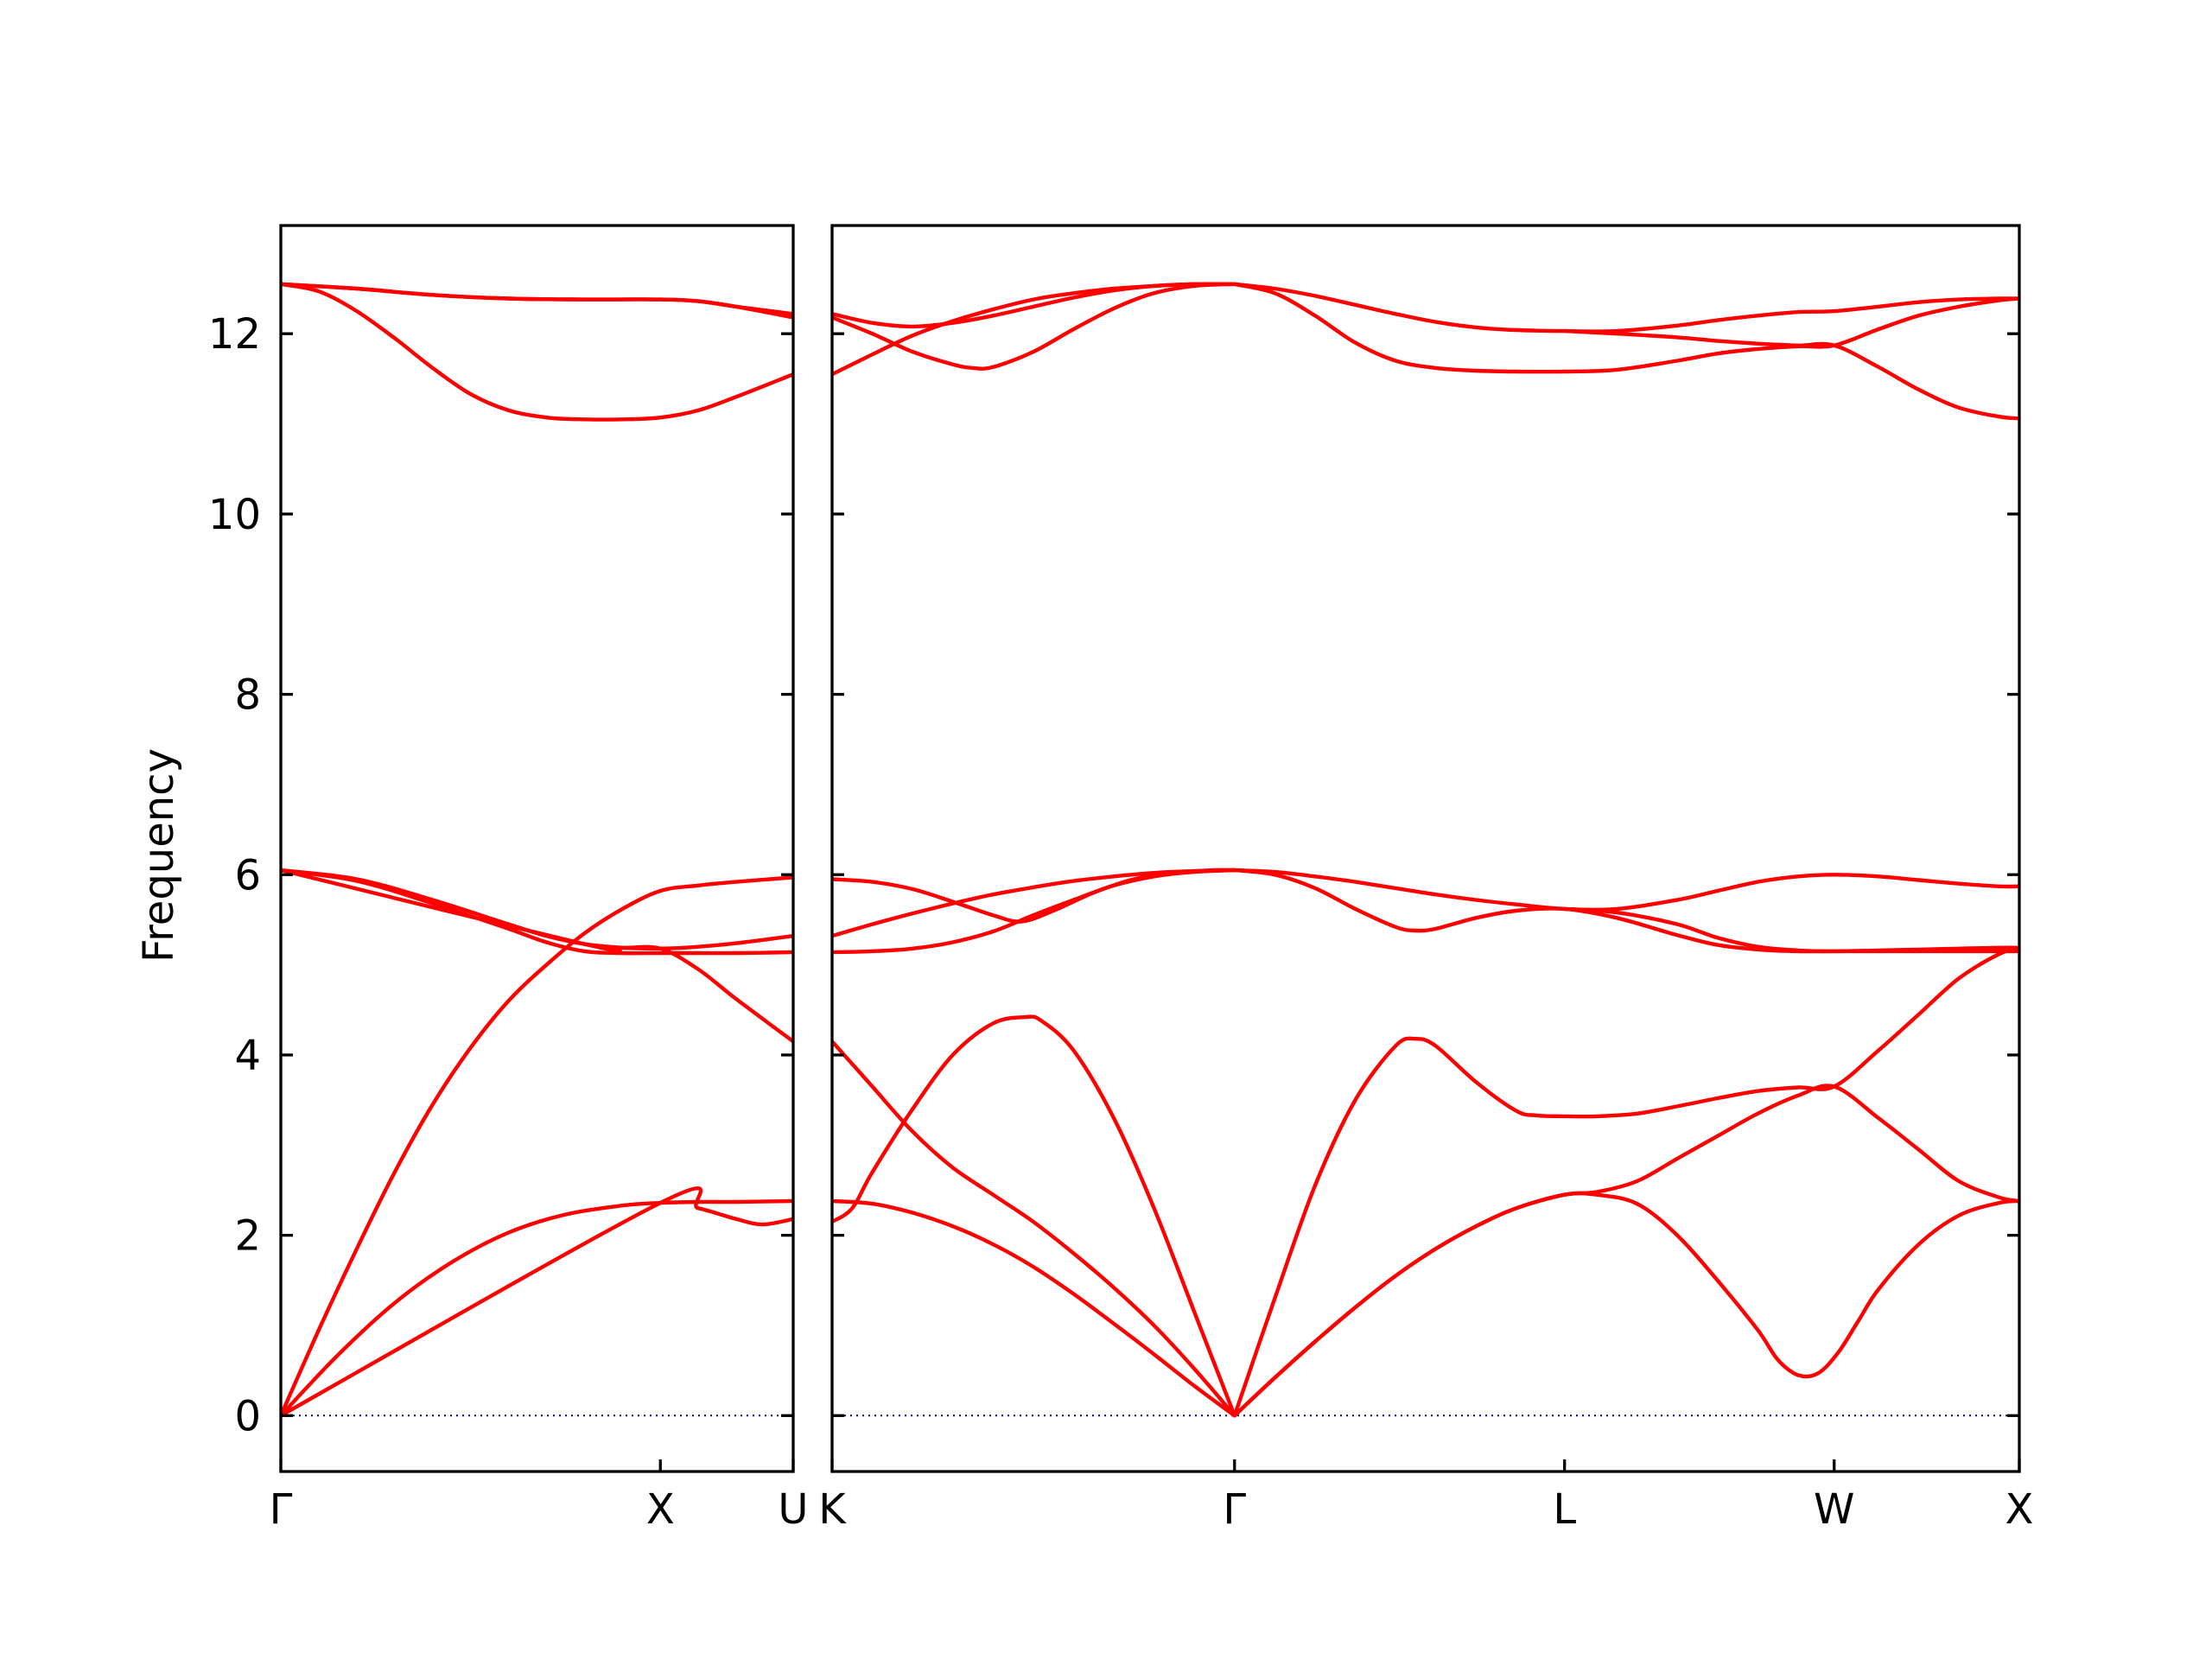 This screenshot has width=2212, height=1659. I want to click on panel-gamma-x-u-xtick-label: X, so click(660, 1509).